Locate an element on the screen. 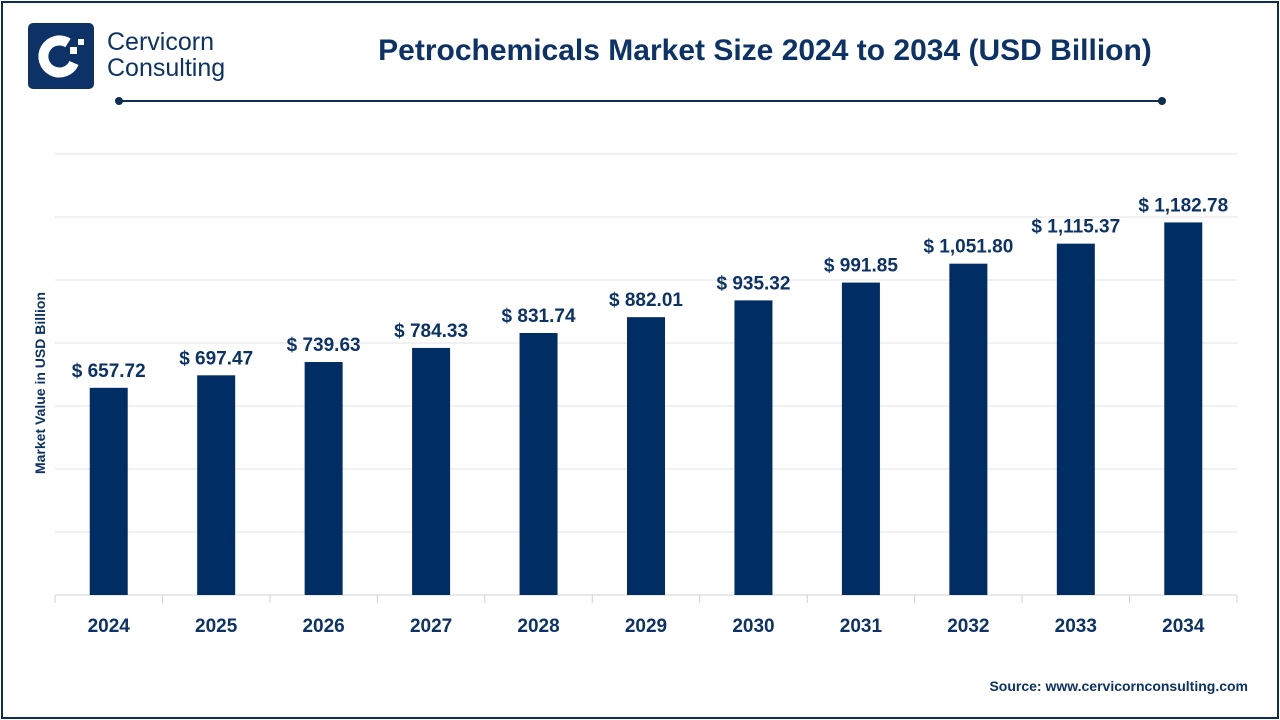  data-label: $ 1,115.37 is located at coordinates (1075, 227).